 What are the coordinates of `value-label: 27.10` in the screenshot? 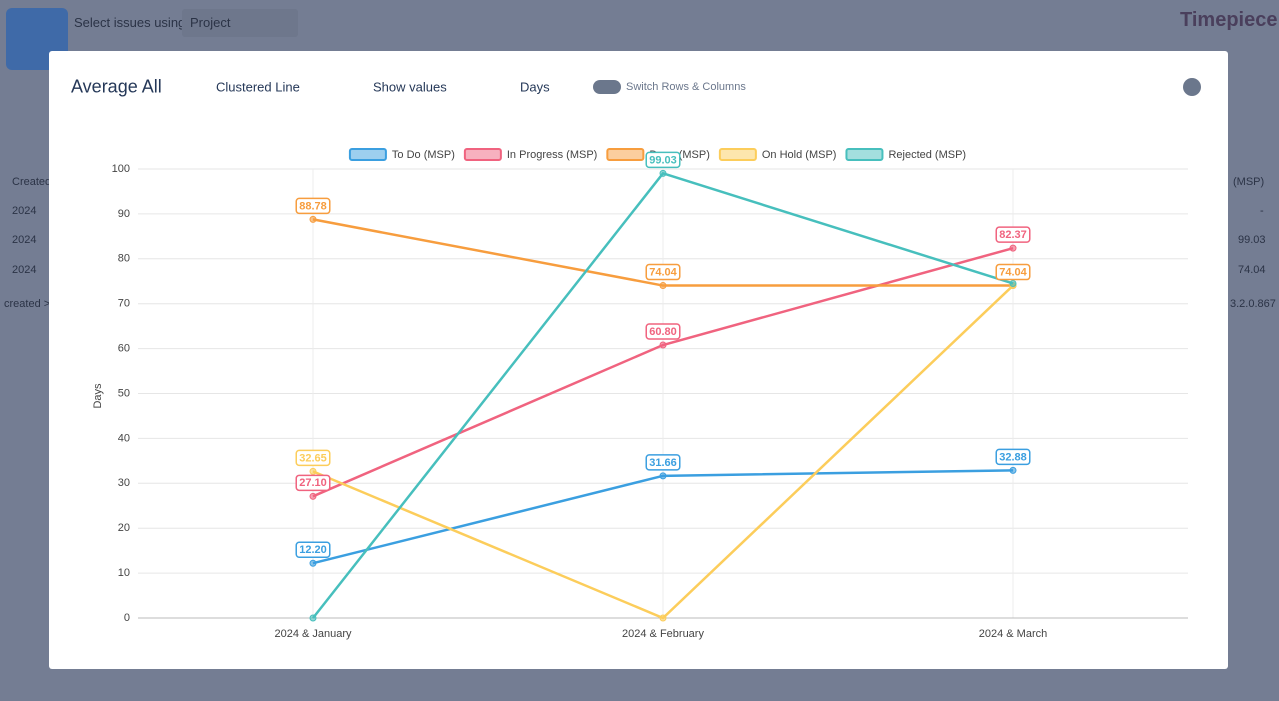 It's located at (313, 483).